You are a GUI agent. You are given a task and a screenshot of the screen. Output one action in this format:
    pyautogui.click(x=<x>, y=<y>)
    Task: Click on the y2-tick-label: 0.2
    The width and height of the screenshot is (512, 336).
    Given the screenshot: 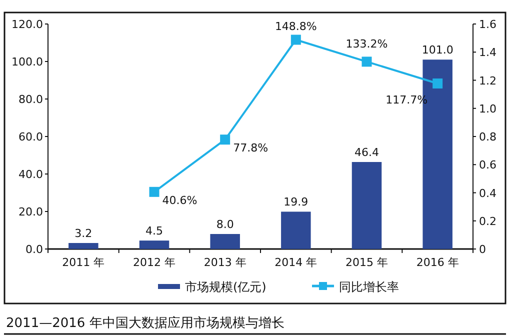 What is the action you would take?
    pyautogui.click(x=487, y=221)
    